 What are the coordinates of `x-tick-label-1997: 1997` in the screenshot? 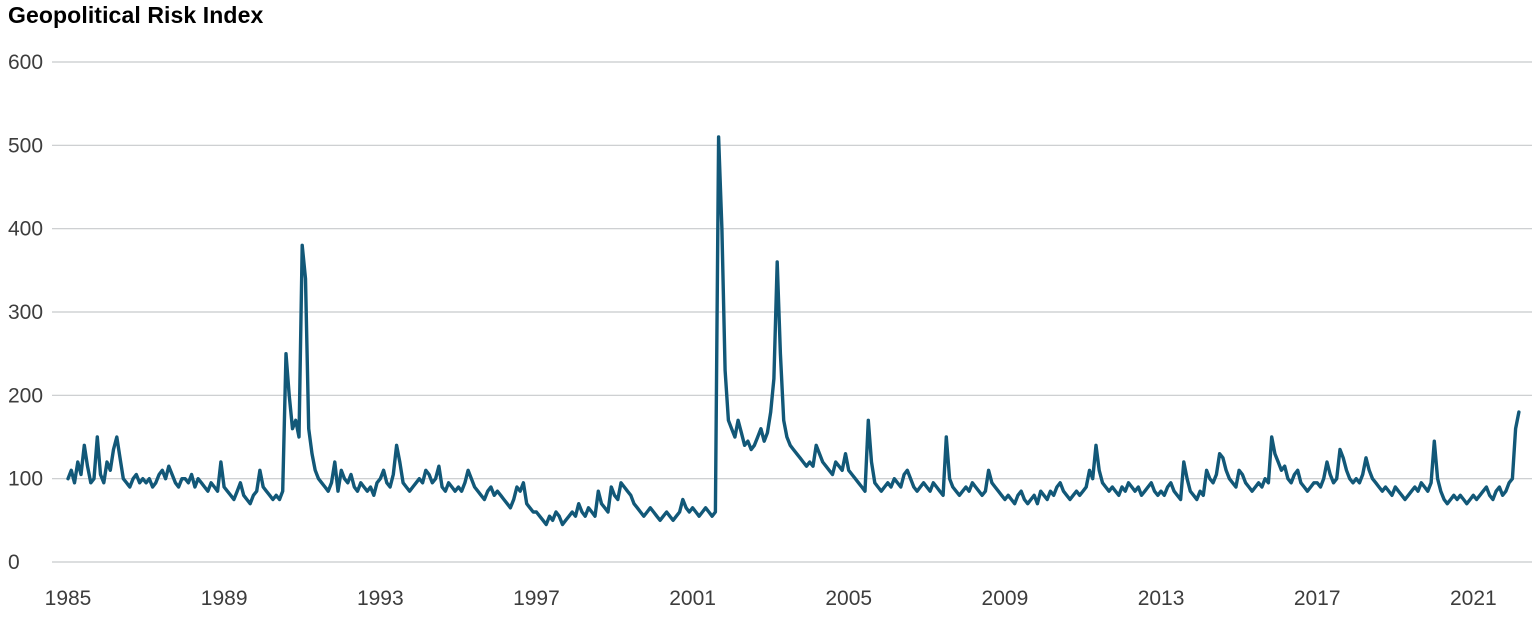 It's located at (536, 598).